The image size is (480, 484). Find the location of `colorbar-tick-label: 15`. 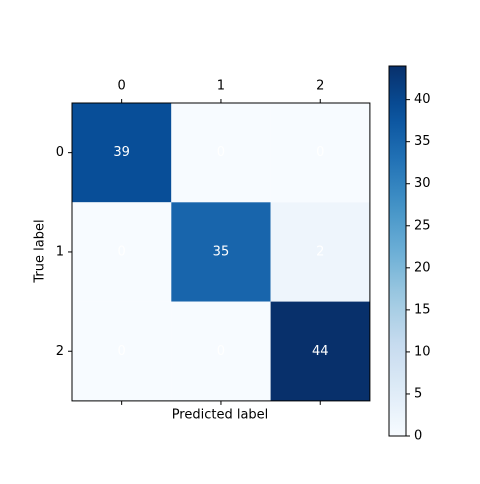

colorbar-tick-label: 15 is located at coordinates (422, 309).